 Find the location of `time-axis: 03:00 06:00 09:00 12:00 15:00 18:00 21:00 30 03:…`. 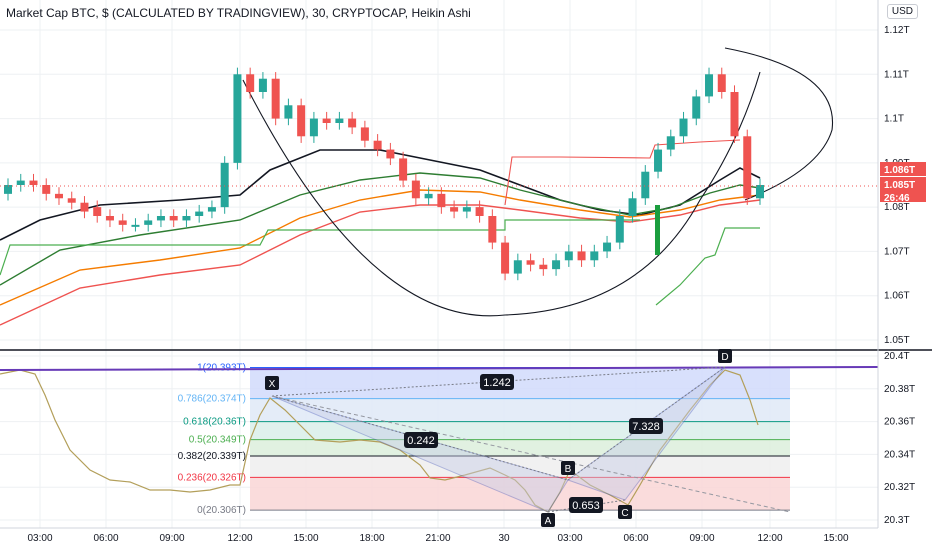

time-axis: 03:00 06:00 09:00 12:00 15:00 18:00 21:00 30 03:… is located at coordinates (439, 535).